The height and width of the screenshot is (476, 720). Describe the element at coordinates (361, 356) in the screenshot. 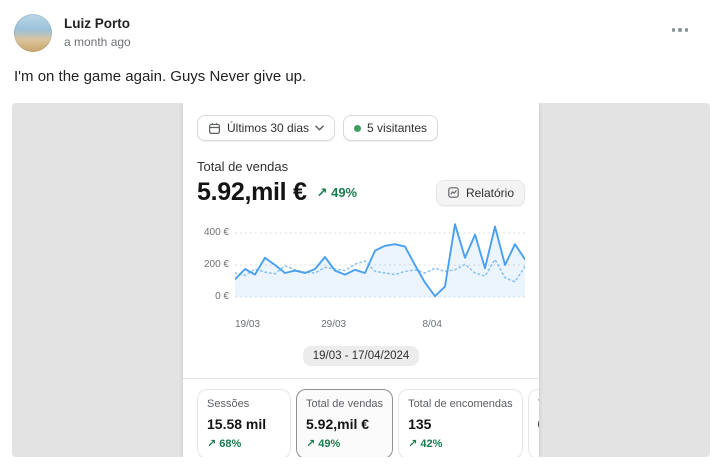

I see `date-range-badge: 19/03 - 17/04/2024` at that location.